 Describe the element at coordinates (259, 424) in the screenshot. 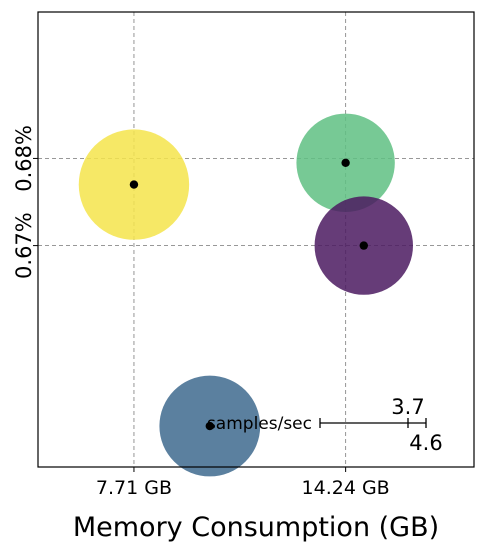

I see `size-legend-label: samples/sec` at that location.